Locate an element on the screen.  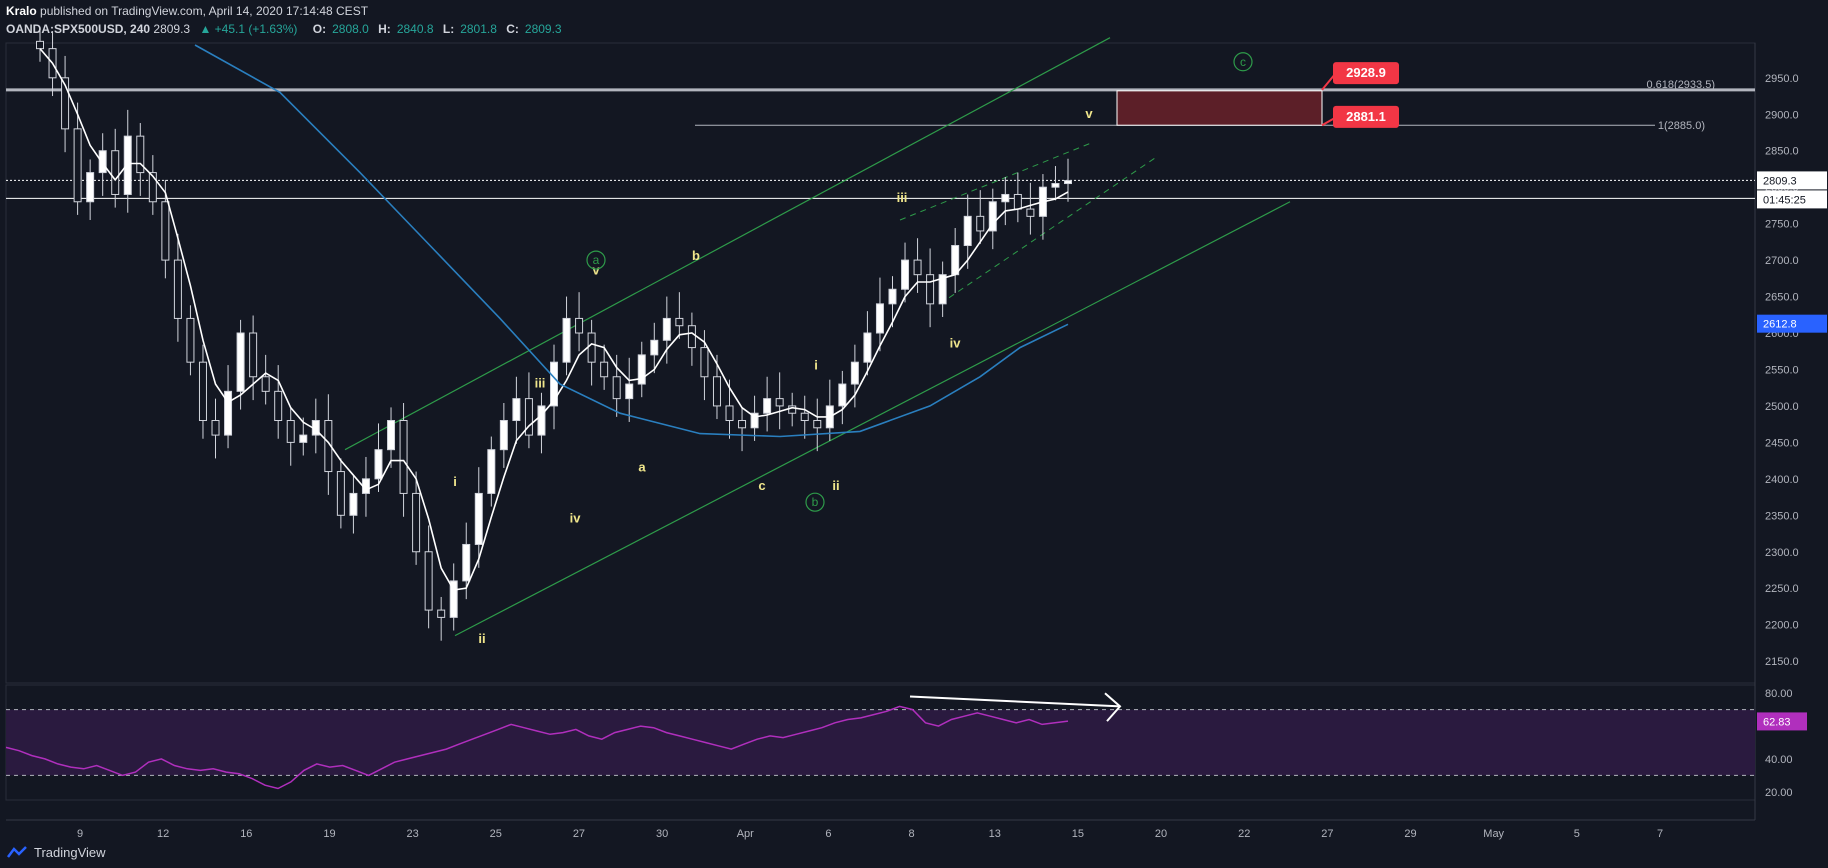
price-tick-label: 2550.0 is located at coordinates (1782, 370).